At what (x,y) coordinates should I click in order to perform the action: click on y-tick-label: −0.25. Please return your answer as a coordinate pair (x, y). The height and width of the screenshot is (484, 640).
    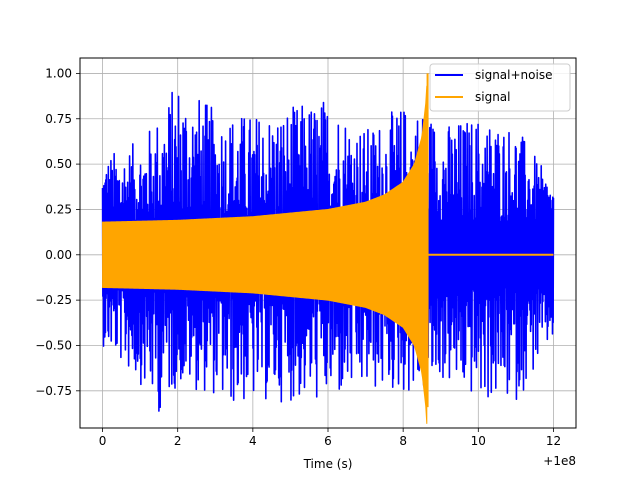
    Looking at the image, I should click on (53, 300).